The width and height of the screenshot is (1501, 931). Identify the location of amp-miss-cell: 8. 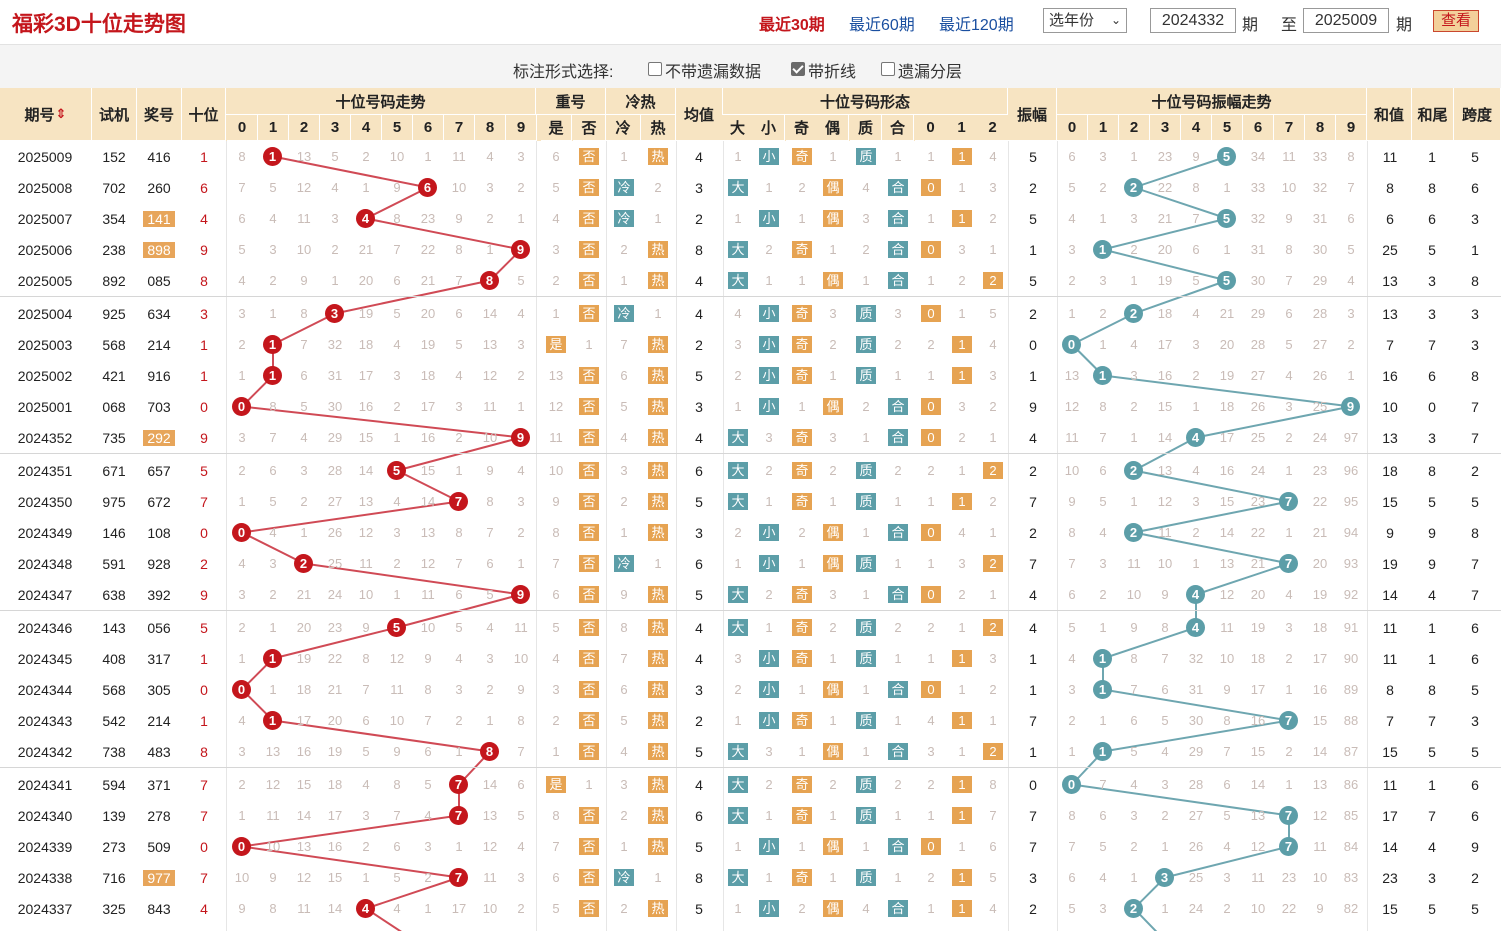
(1072, 532).